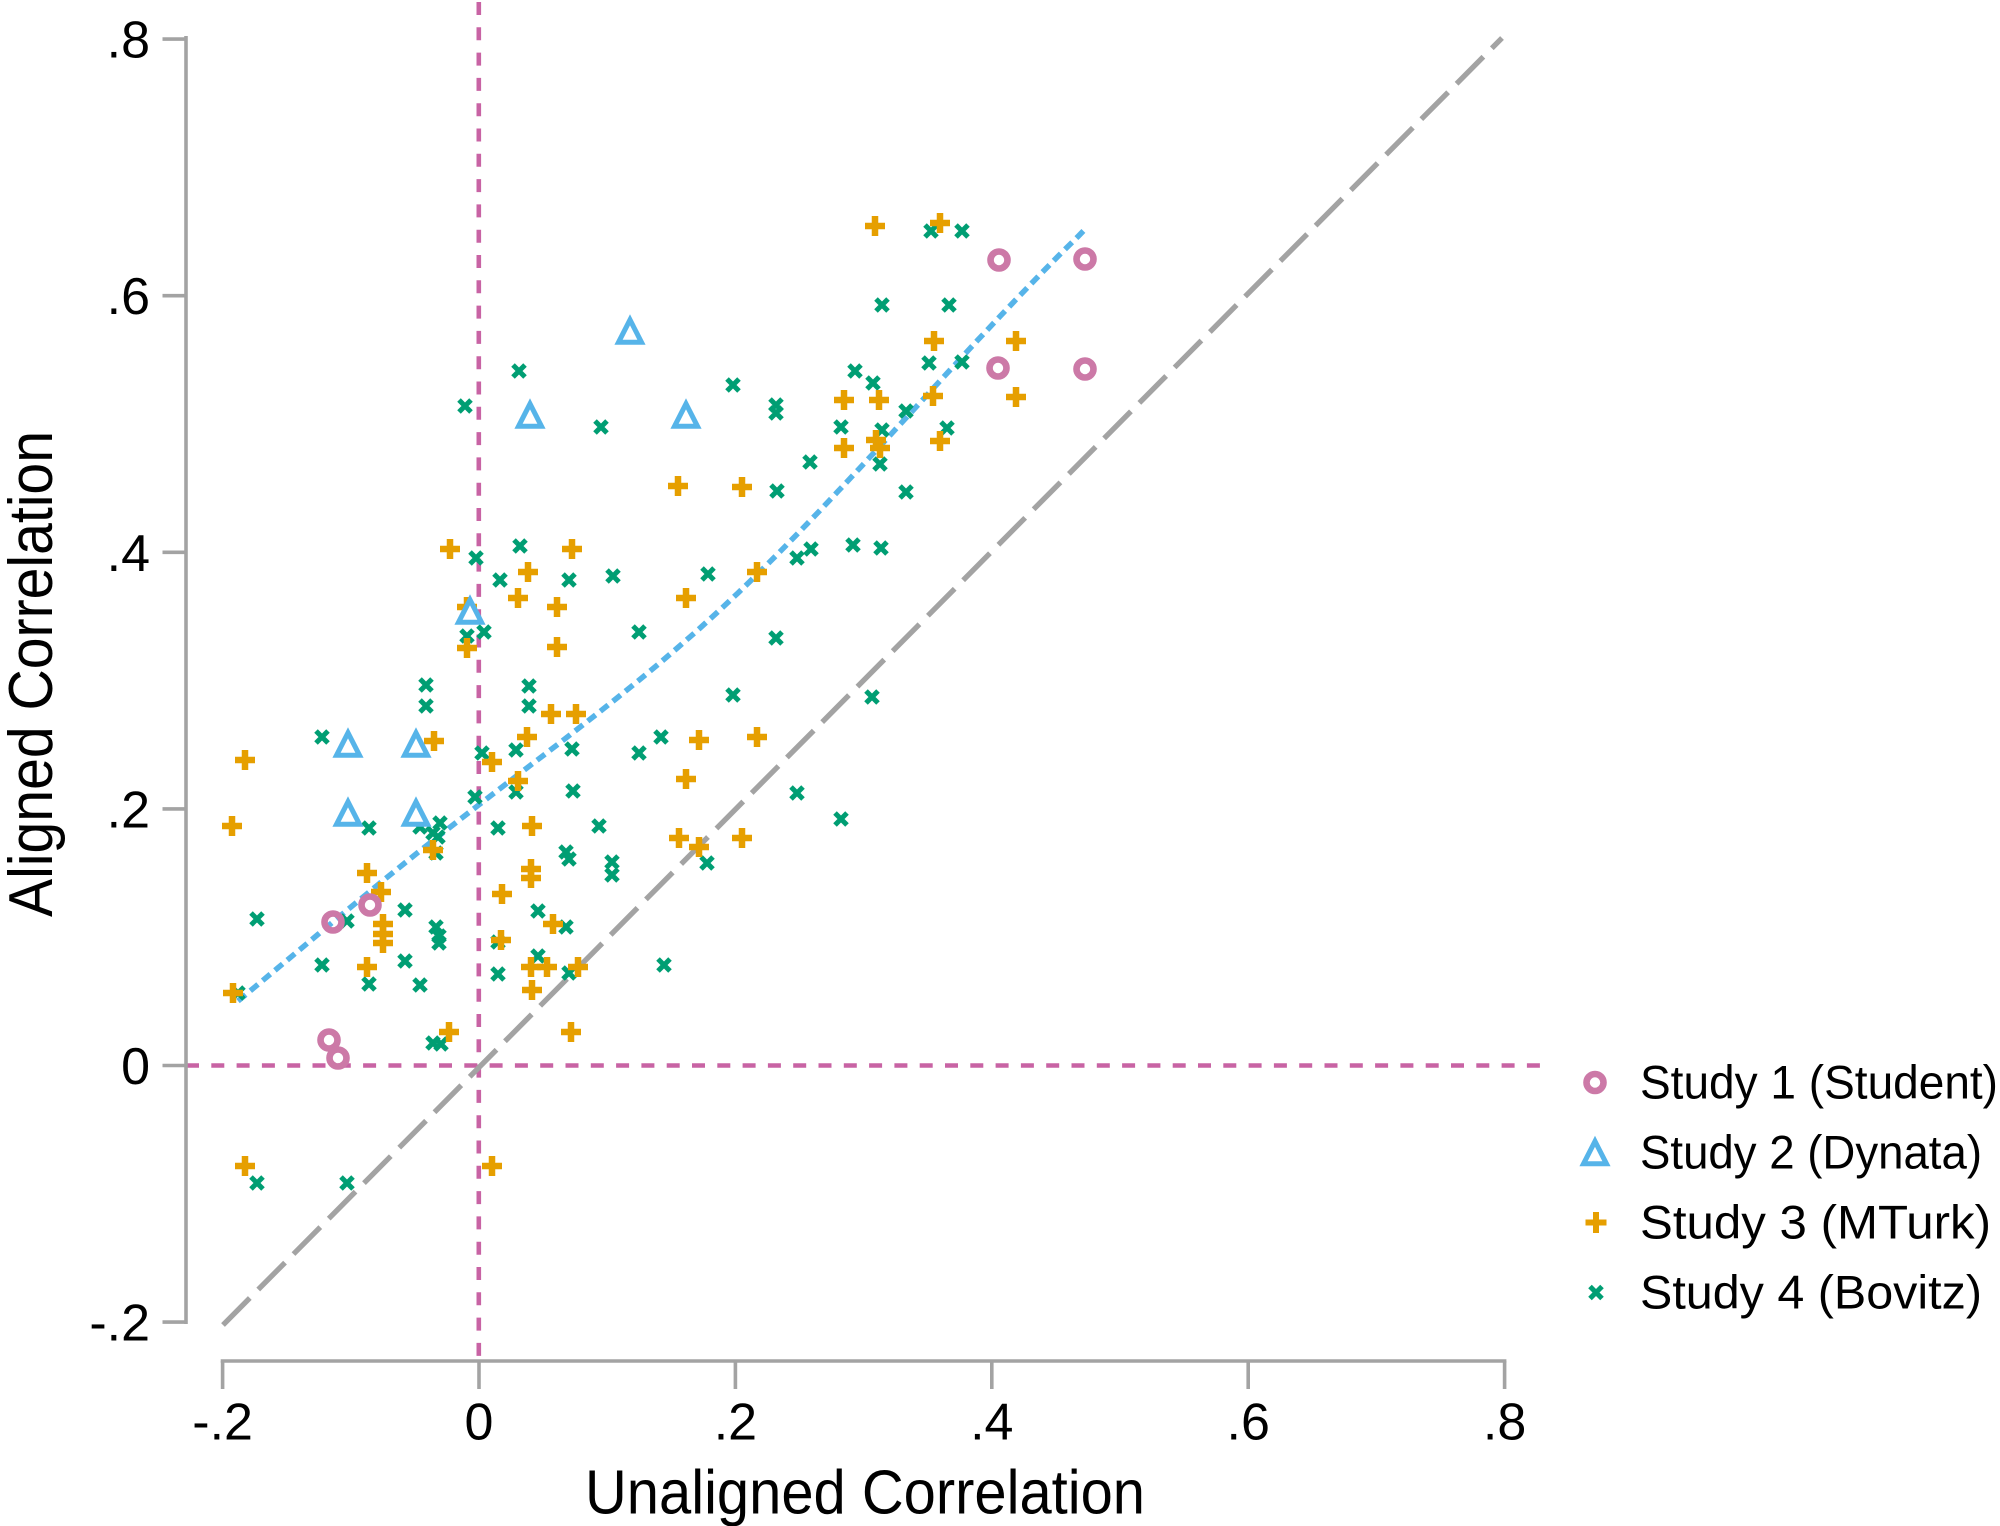  What do you see at coordinates (865, 1492) in the screenshot?
I see `svg-text: Unaligned Correlation` at bounding box center [865, 1492].